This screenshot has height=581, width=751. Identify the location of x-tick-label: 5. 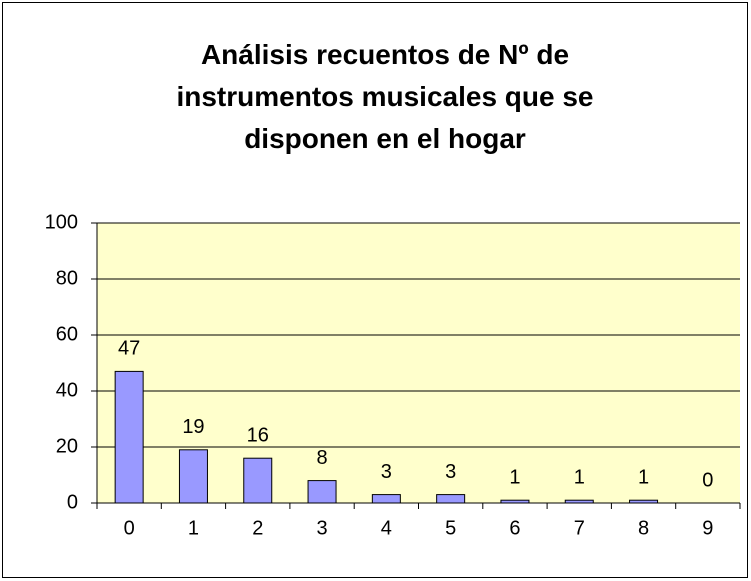
(450, 528).